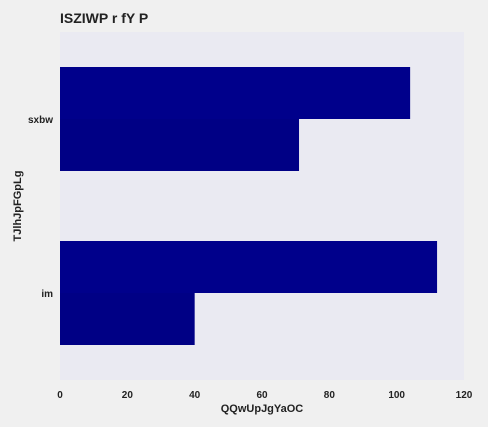 This screenshot has width=488, height=427. Describe the element at coordinates (262, 395) in the screenshot. I see `x-tick-label: 60` at that location.